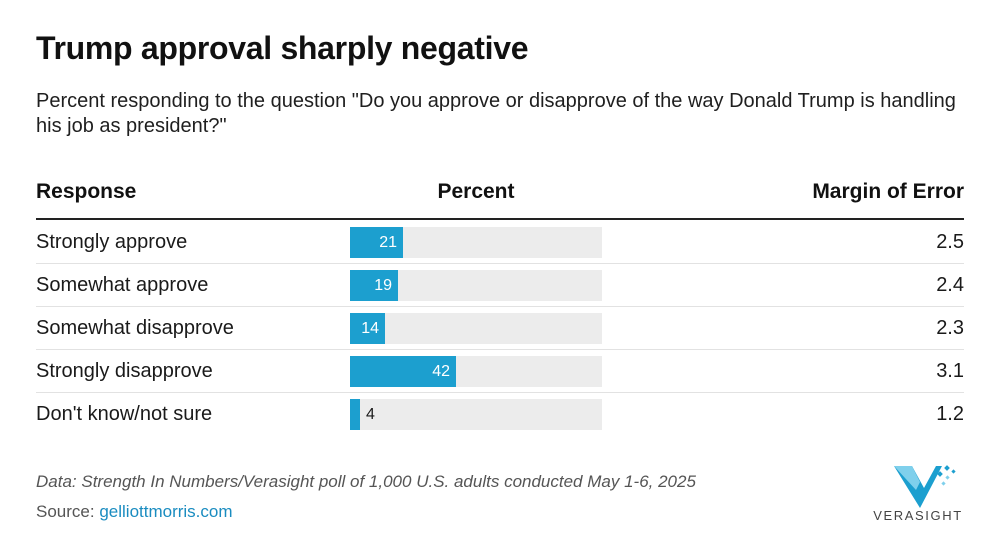  I want to click on verasight-logo-text: VERASIGHT, so click(918, 515).